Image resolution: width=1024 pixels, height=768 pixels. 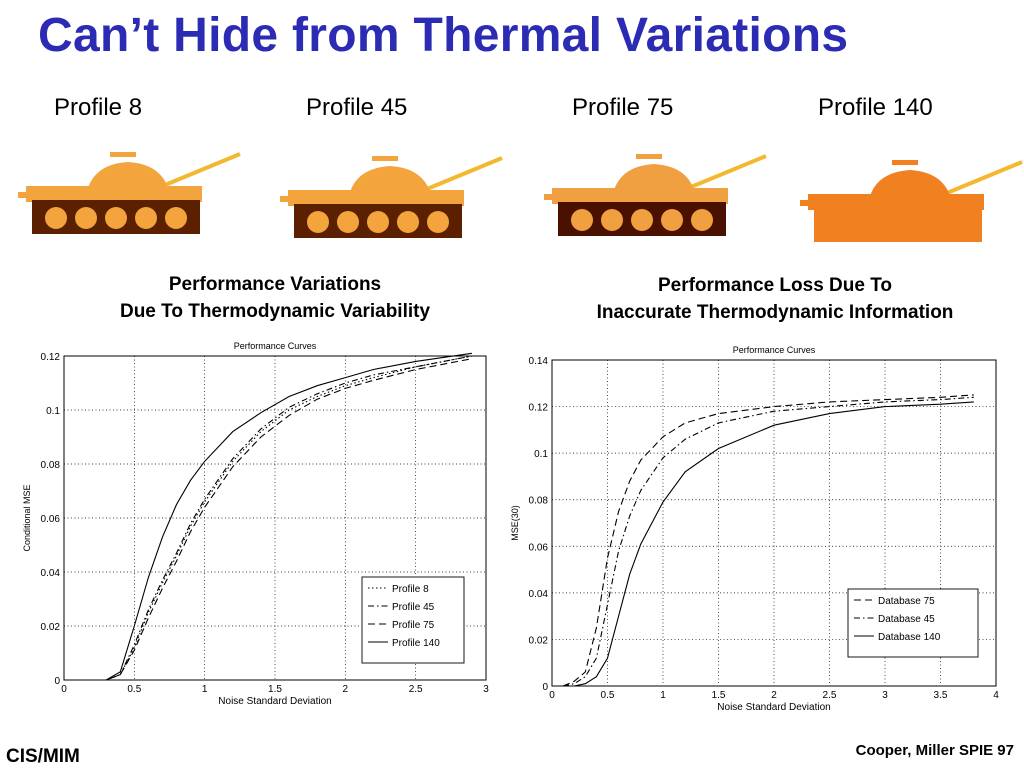 I want to click on x-tick-label: 1.5, so click(x=719, y=695).